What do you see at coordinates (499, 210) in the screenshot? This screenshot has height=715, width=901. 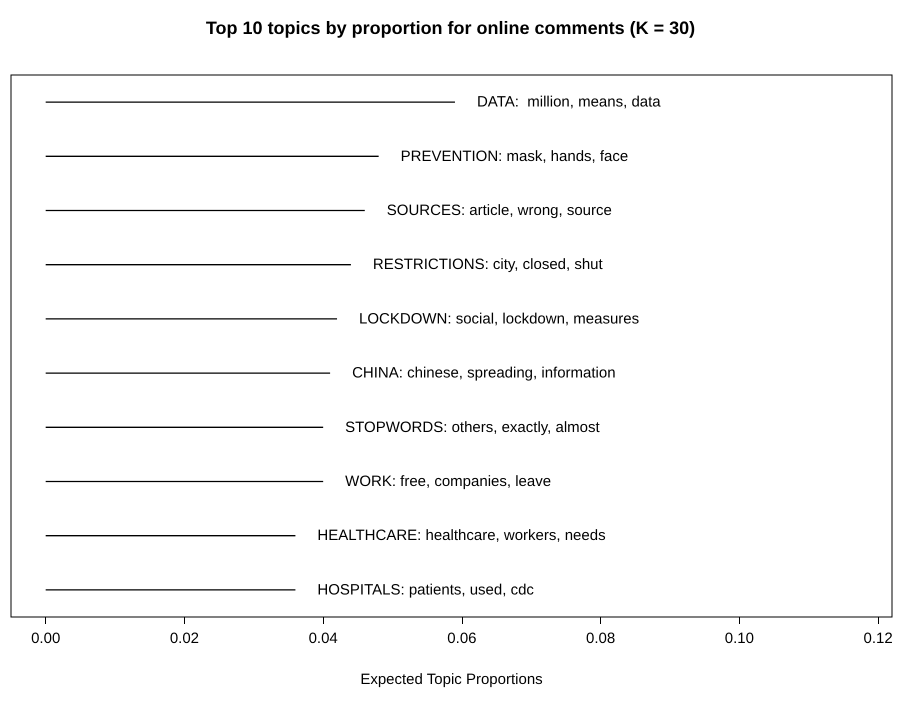 I see `y-tick-label: SOURCES: article, wrong, source` at bounding box center [499, 210].